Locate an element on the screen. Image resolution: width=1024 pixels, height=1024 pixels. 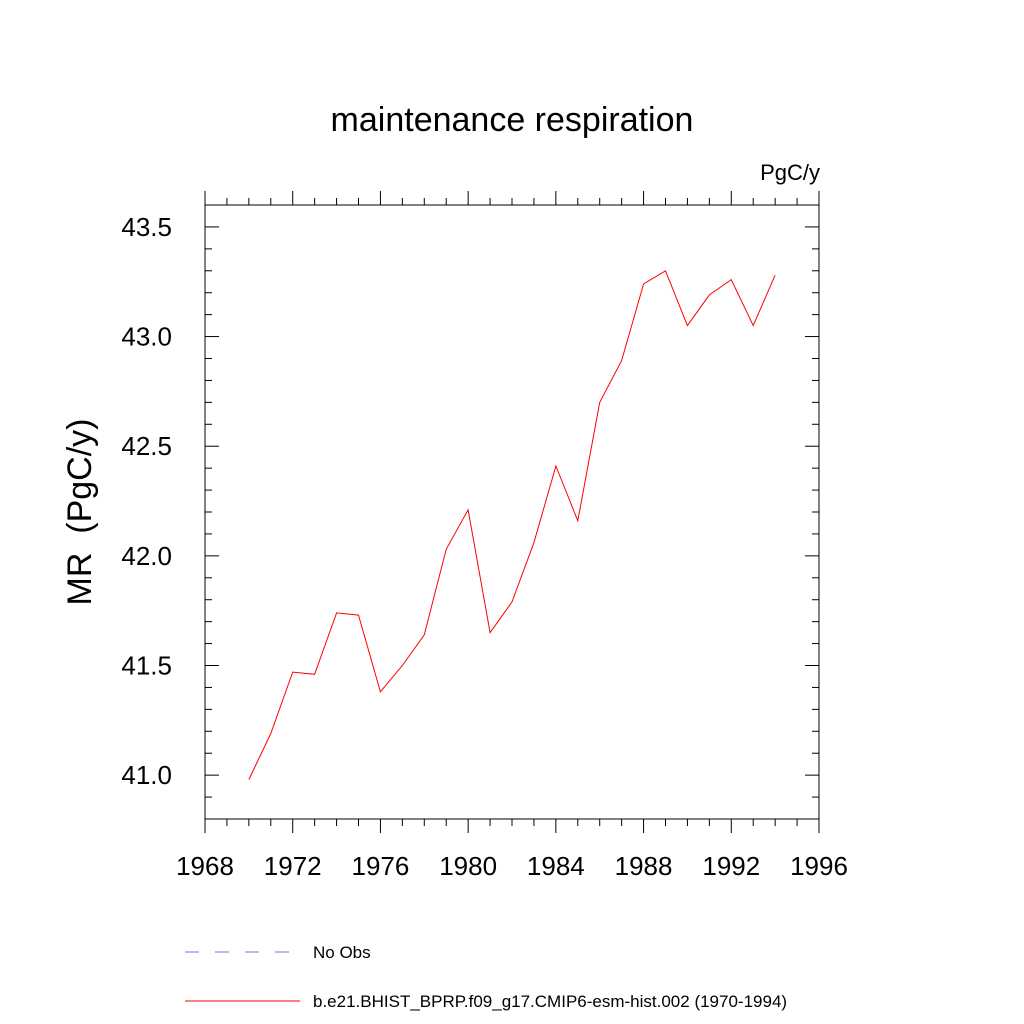
y-tick-label: 43.0 is located at coordinates (146, 337).